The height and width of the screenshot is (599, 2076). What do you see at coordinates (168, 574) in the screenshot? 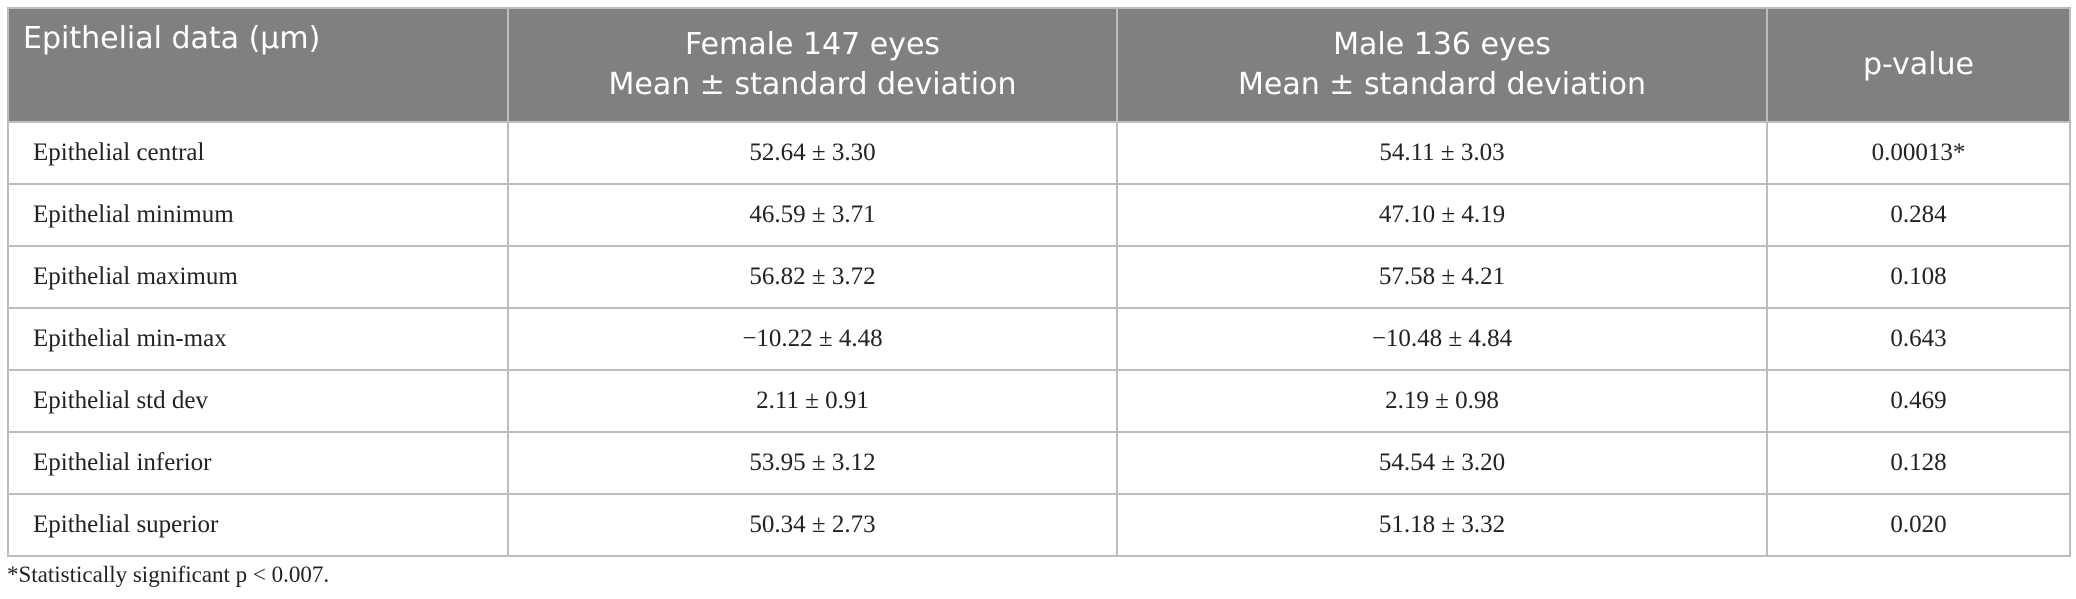
I see `footnote: *Statistically significant p < 0.007.` at bounding box center [168, 574].